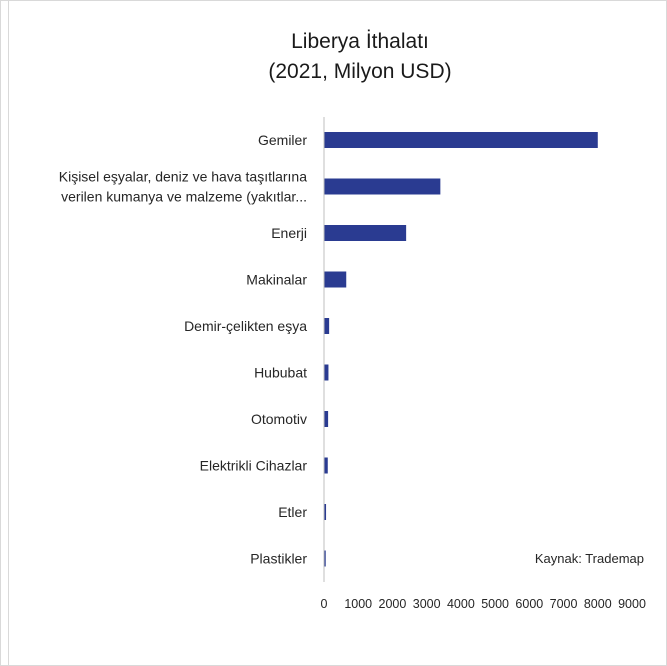  What do you see at coordinates (360, 41) in the screenshot?
I see `chart-title-line-1: Liberya İthalatı` at bounding box center [360, 41].